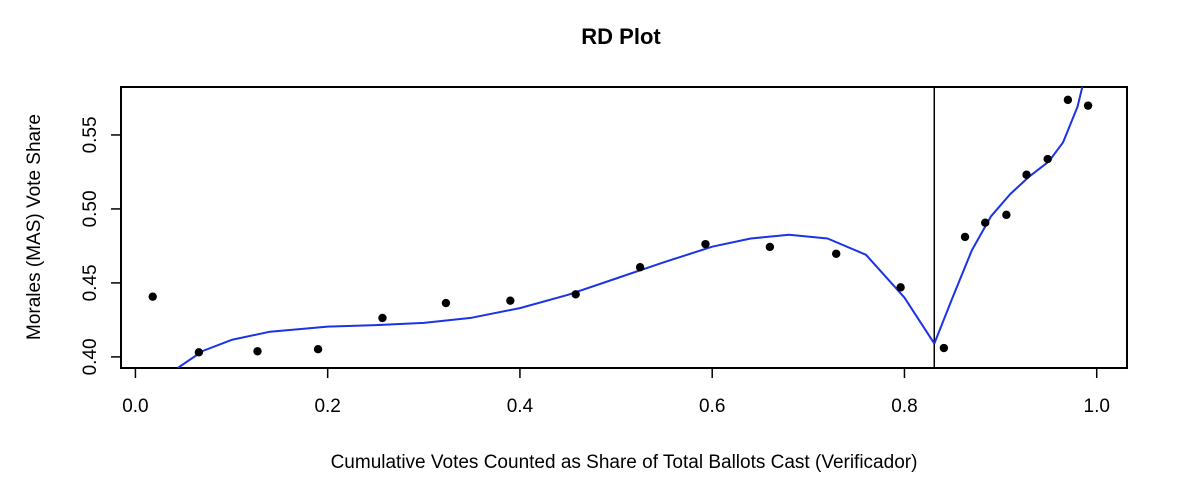 The height and width of the screenshot is (482, 1184). What do you see at coordinates (621, 36) in the screenshot?
I see `chart-title: RD Plot` at bounding box center [621, 36].